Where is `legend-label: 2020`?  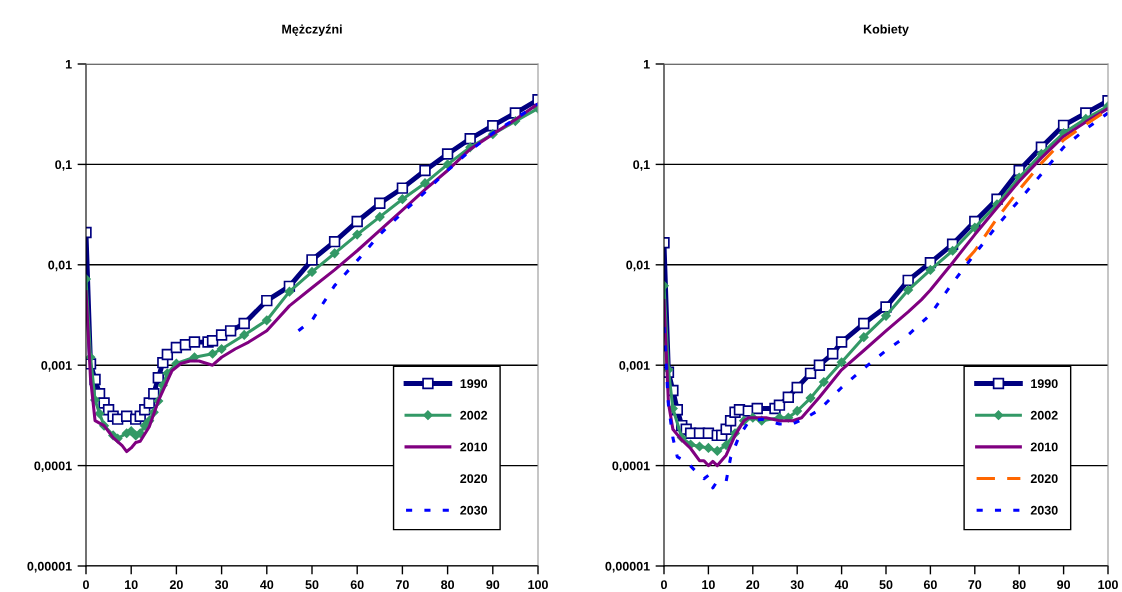 legend-label: 2020 is located at coordinates (1044, 479).